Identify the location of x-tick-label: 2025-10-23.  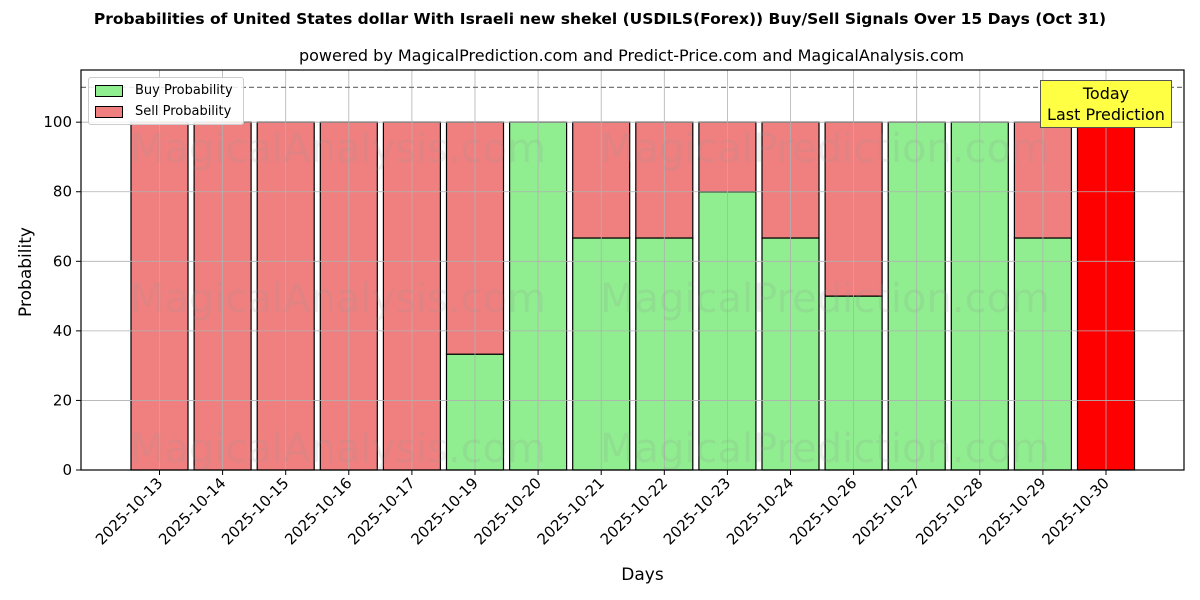
(697, 511).